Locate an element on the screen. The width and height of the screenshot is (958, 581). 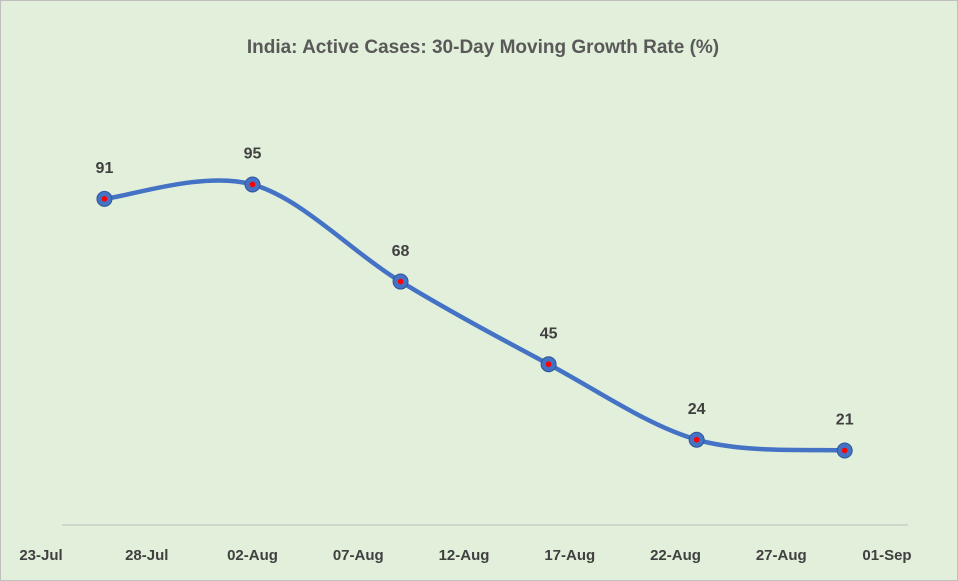
x-tick-label: 28-Jul is located at coordinates (146, 555).